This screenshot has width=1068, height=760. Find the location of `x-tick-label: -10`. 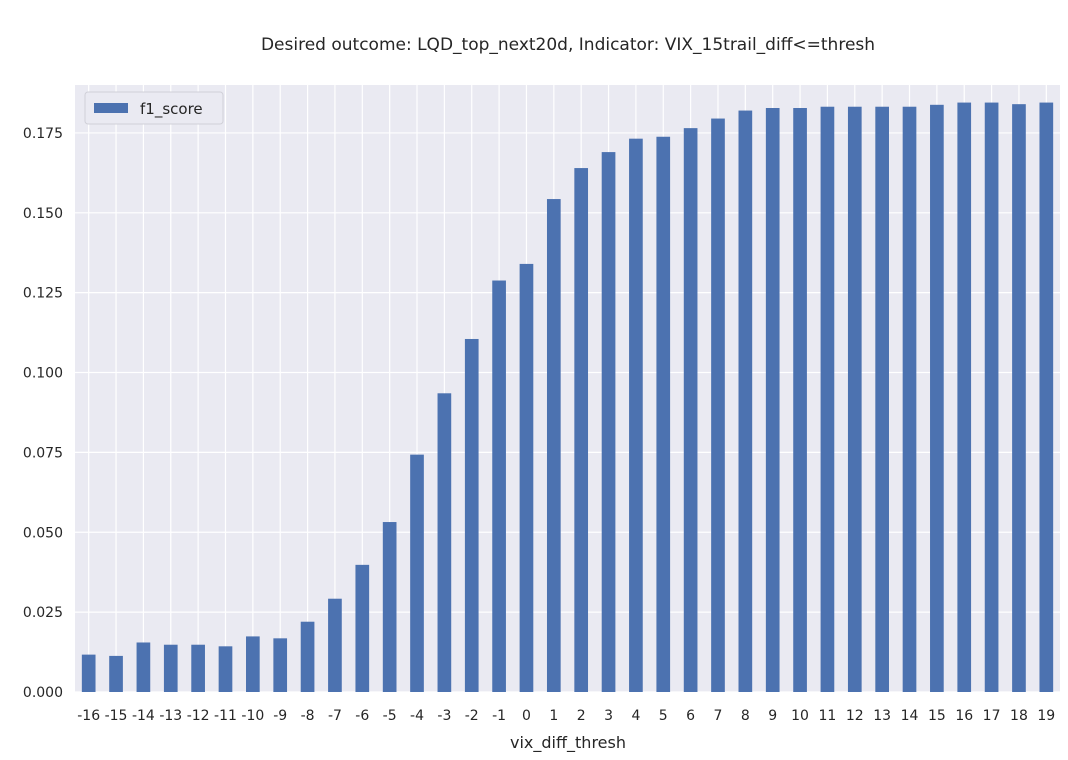

x-tick-label: -10 is located at coordinates (252, 716).